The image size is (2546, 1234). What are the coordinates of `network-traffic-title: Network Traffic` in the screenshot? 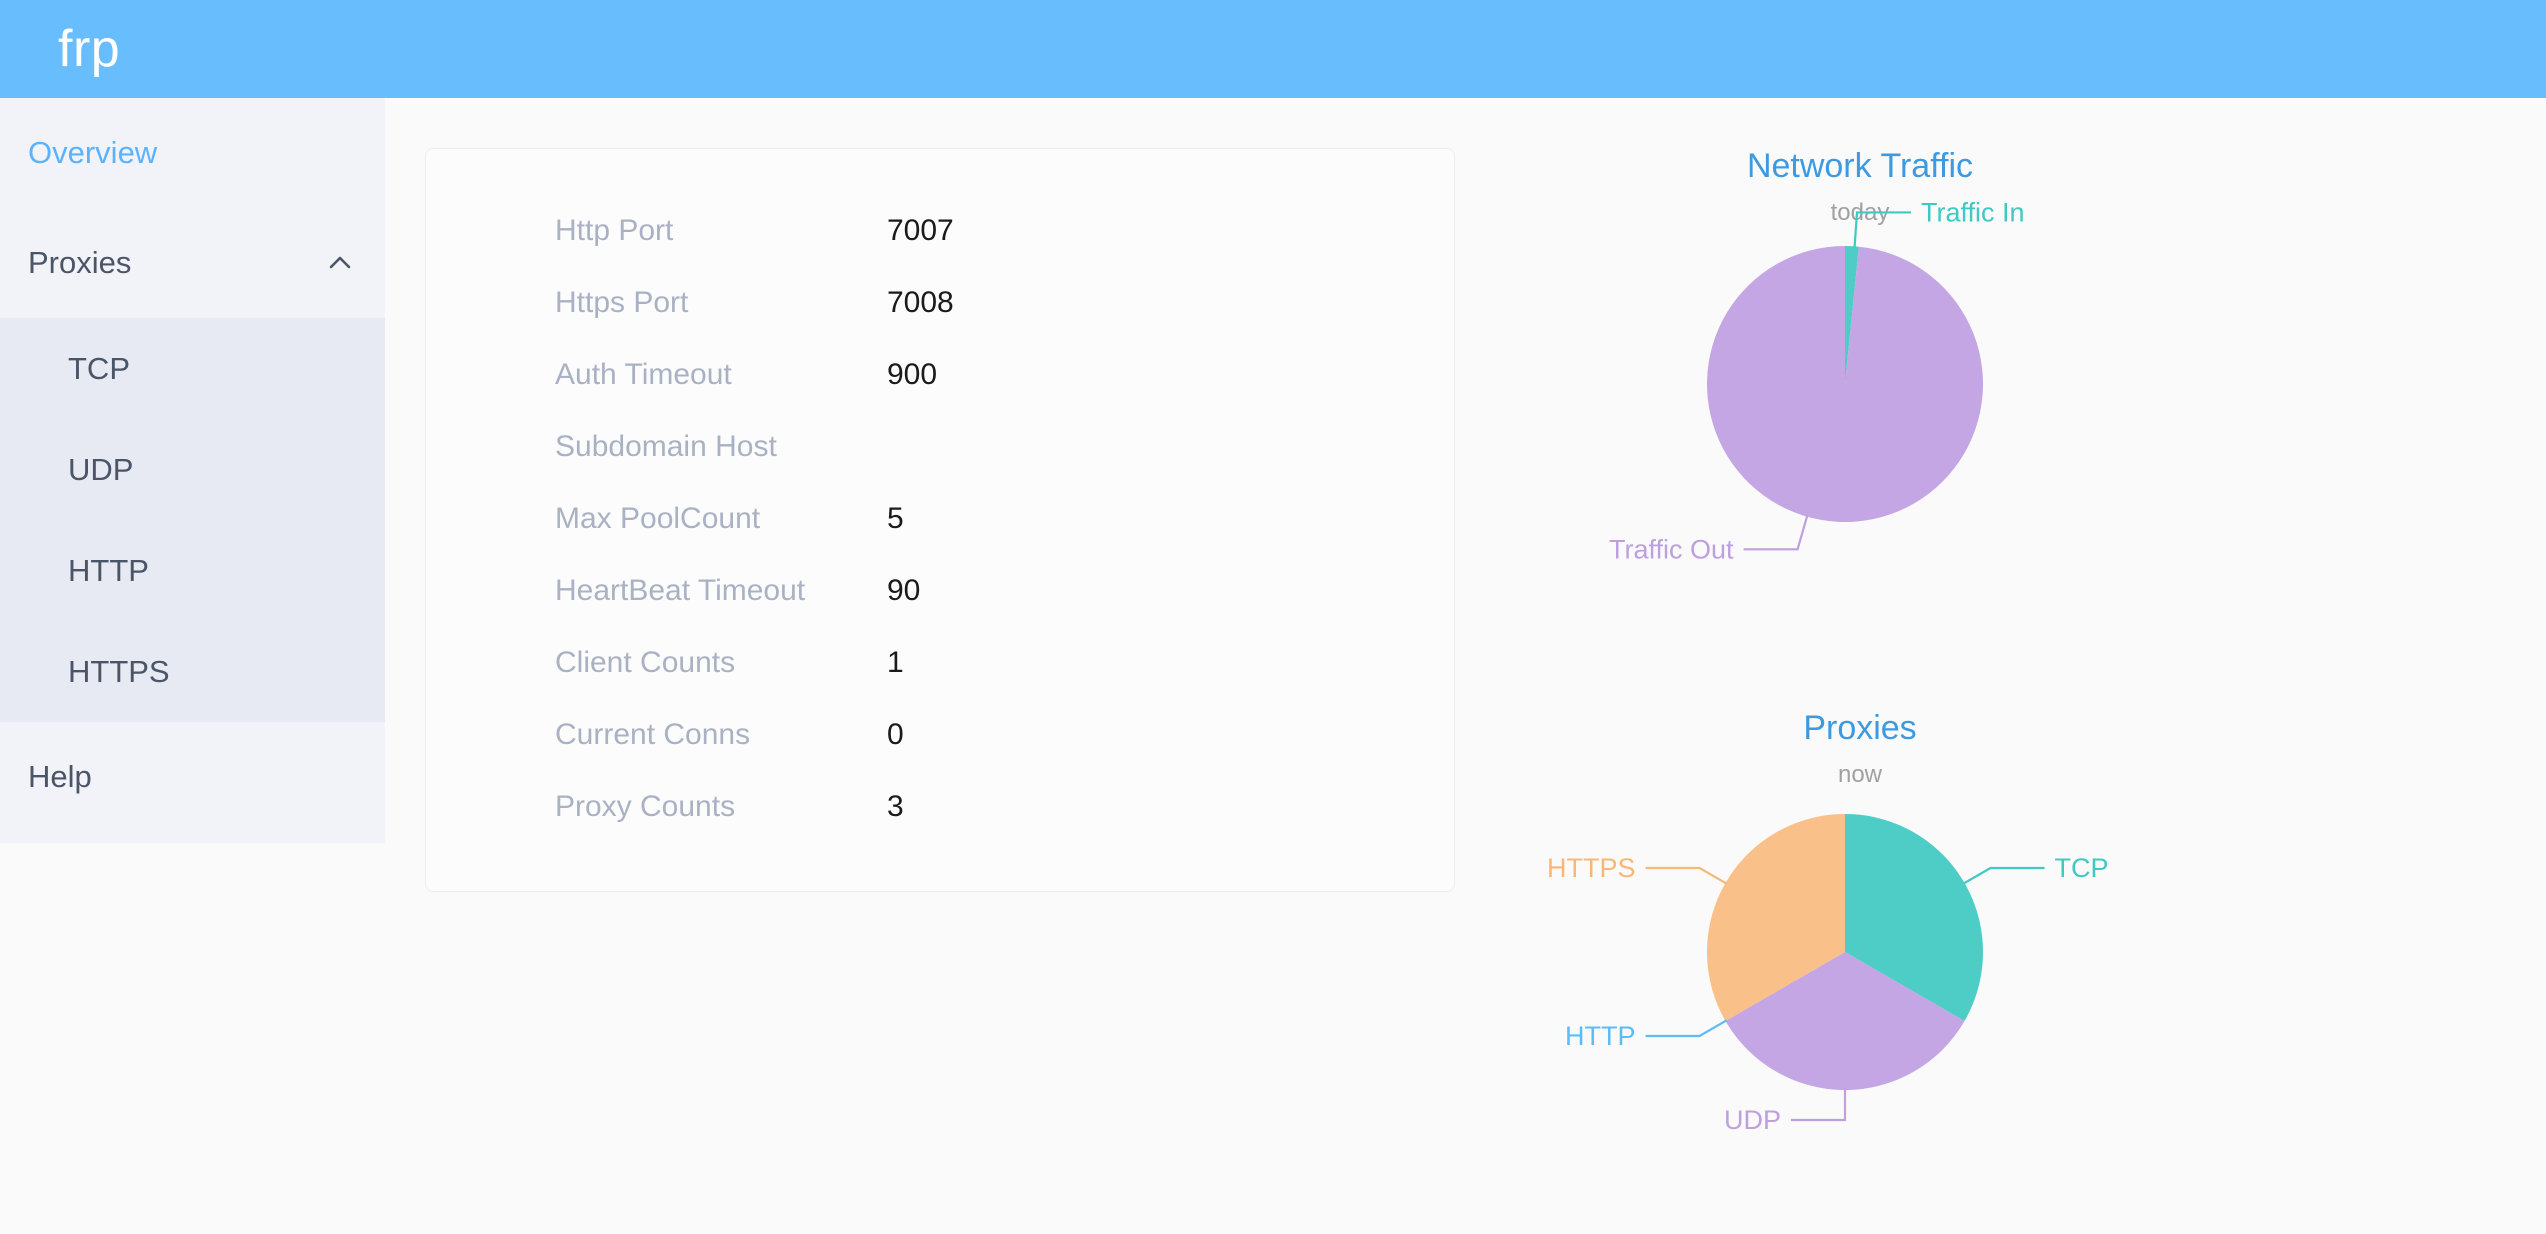 It's located at (1860, 166).